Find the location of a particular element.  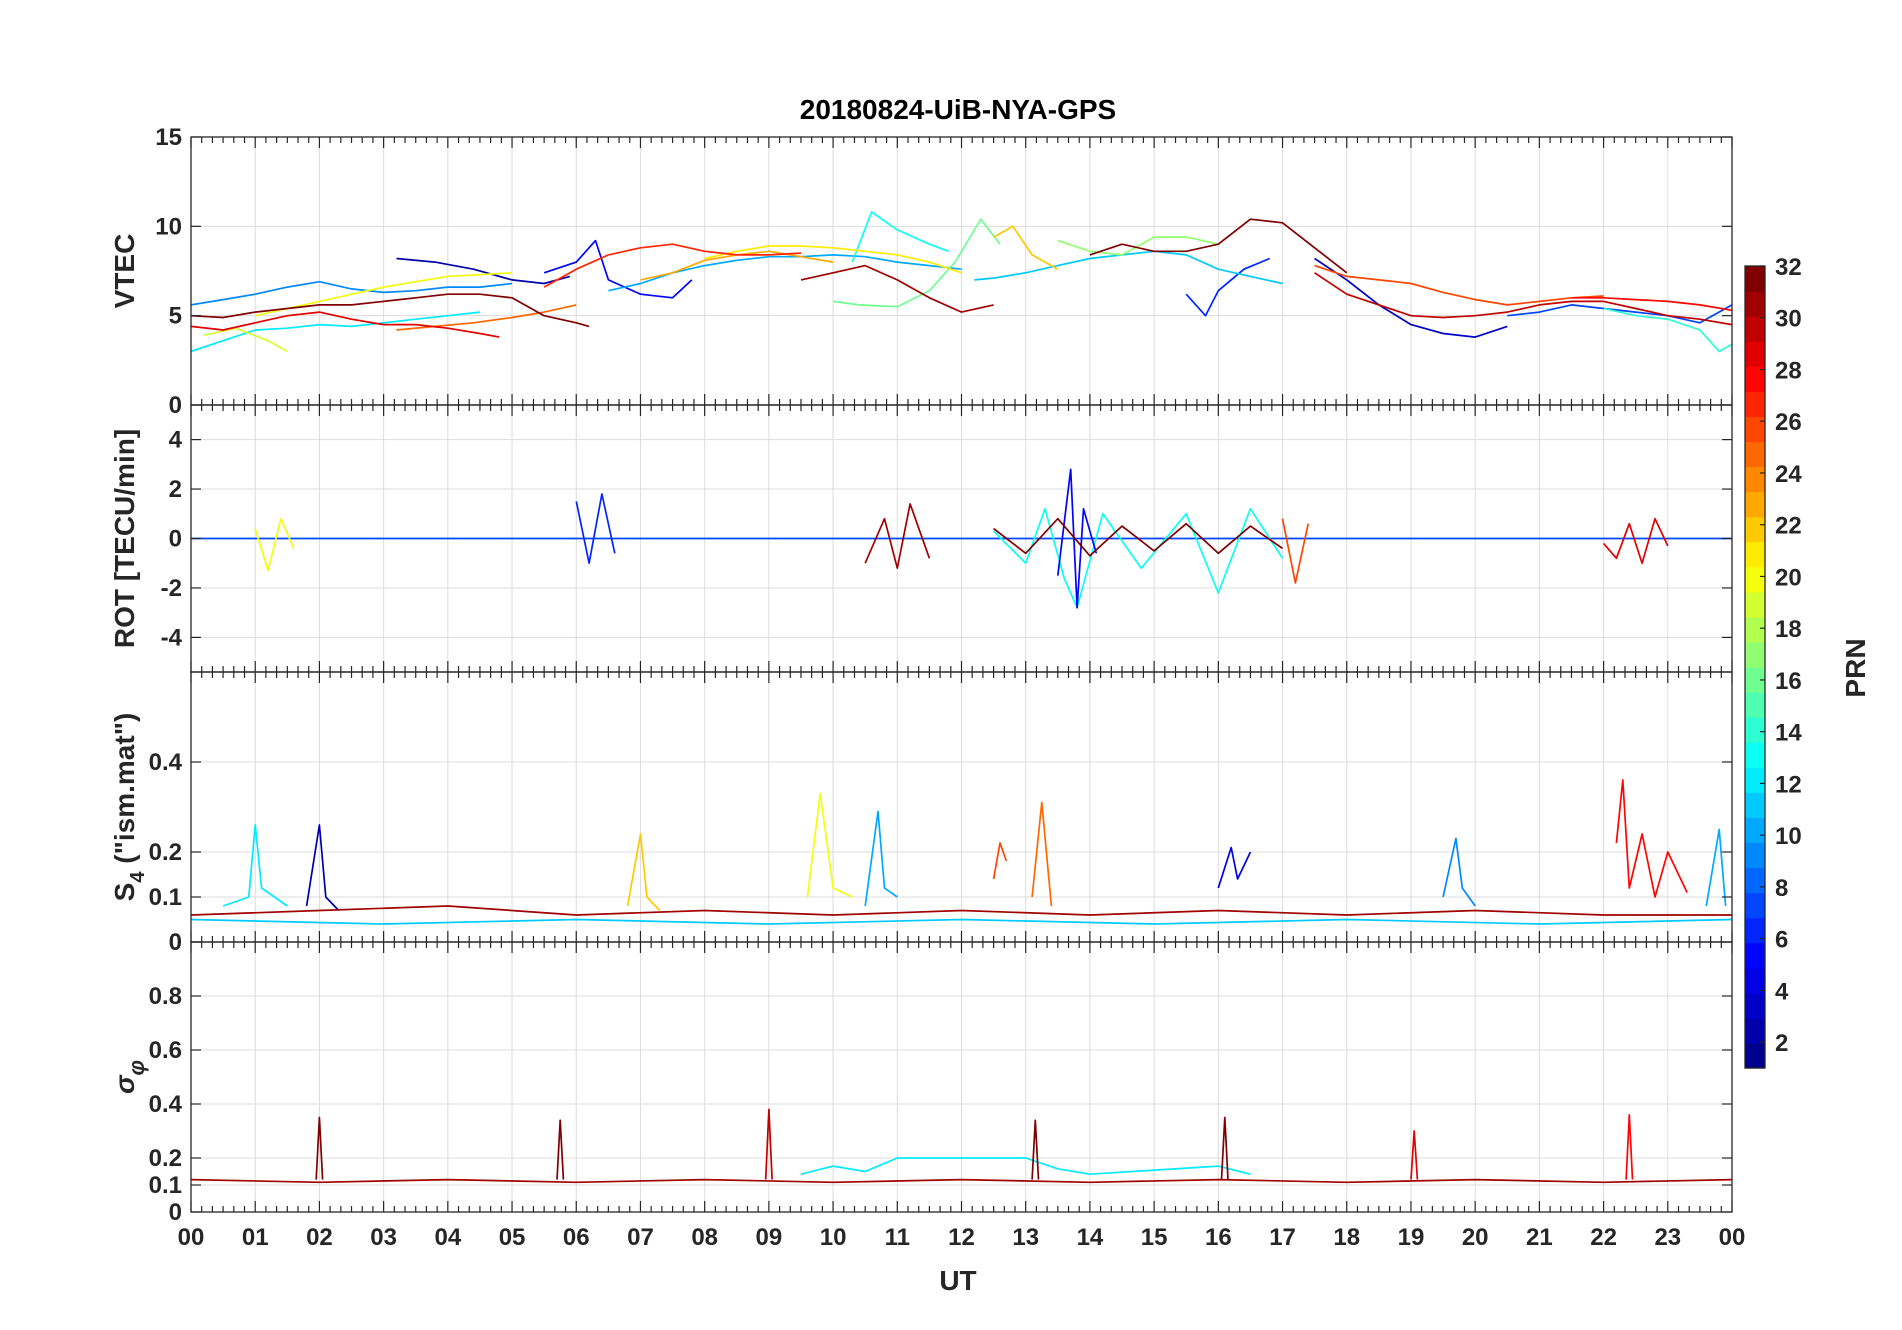

x-tick-label: 04 is located at coordinates (447, 1237).